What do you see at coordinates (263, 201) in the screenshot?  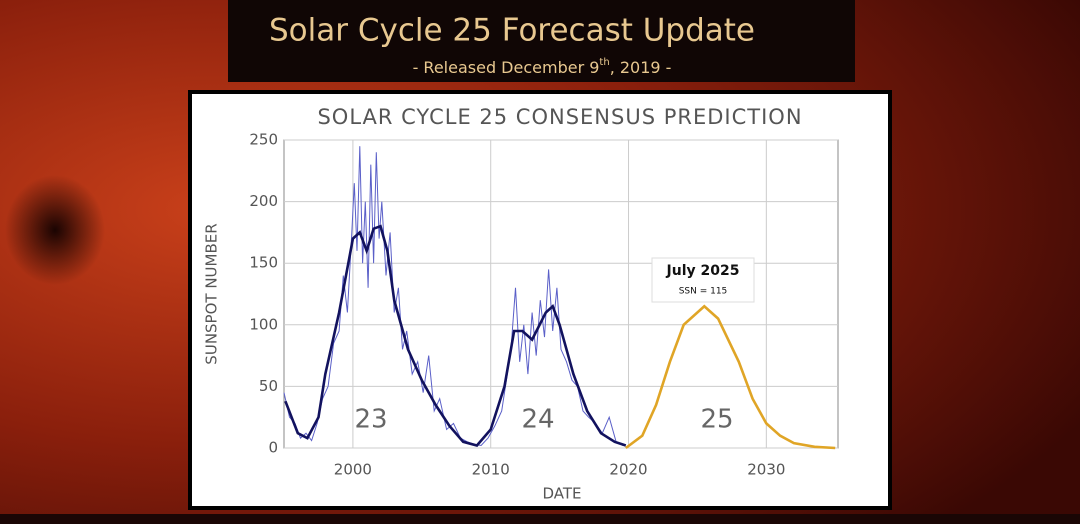 I see `y-tick-label: 200` at bounding box center [263, 201].